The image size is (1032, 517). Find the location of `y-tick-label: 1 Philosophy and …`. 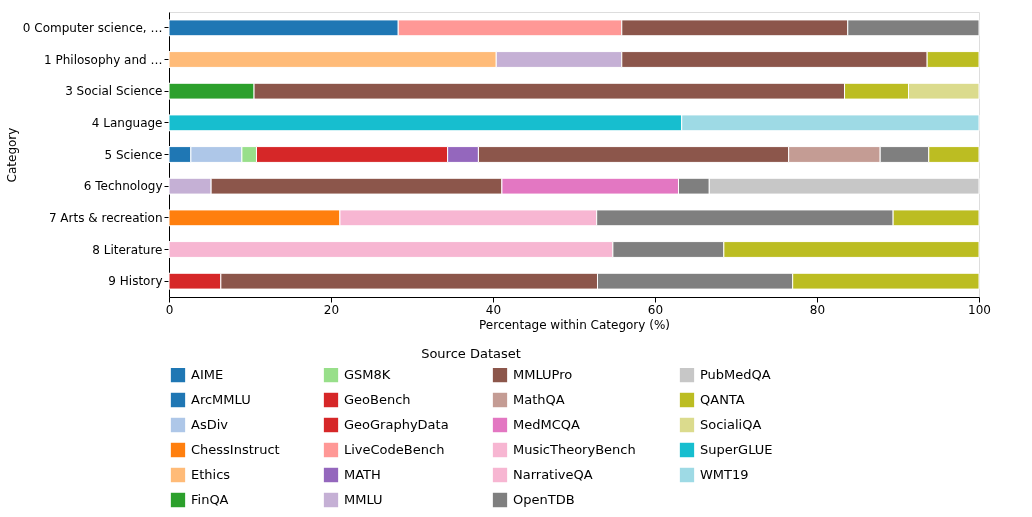

y-tick-label: 1 Philosophy and … is located at coordinates (103, 59).